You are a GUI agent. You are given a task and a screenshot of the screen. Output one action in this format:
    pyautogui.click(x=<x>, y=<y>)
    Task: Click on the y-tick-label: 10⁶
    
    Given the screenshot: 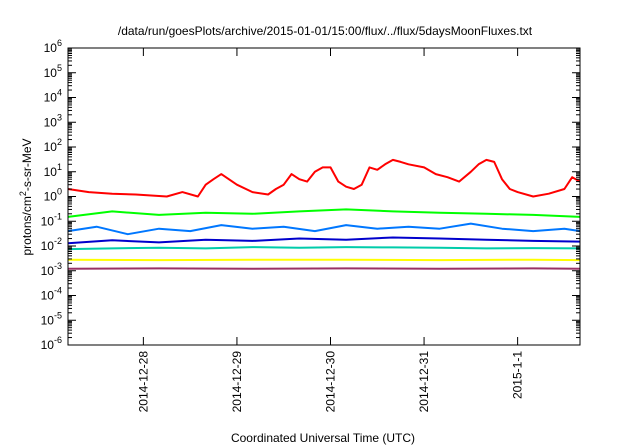 What is the action you would take?
    pyautogui.click(x=53, y=46)
    